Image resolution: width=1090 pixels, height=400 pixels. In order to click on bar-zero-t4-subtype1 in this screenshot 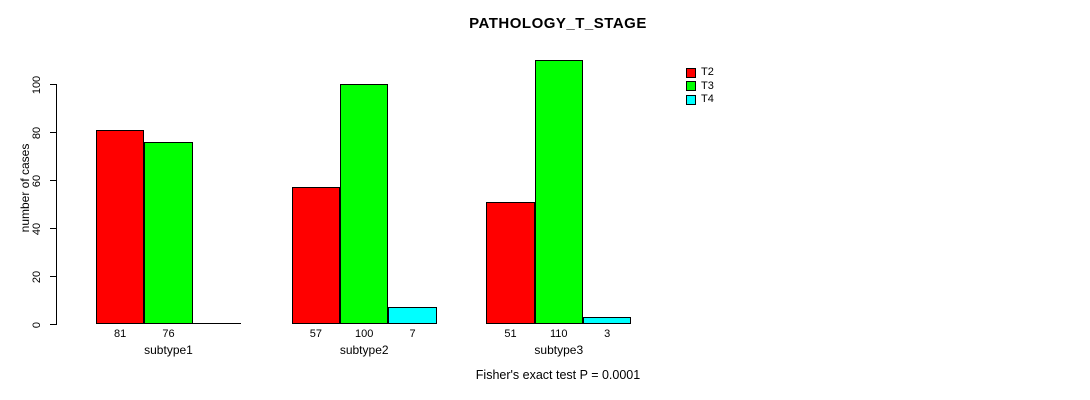, I will do `click(216, 323)`.